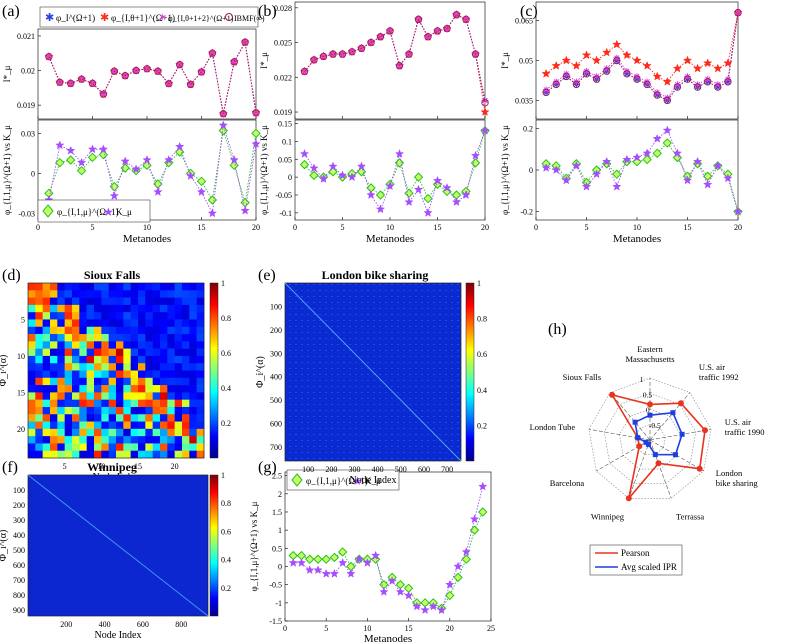 The image size is (793, 644). I want to click on sioux-axes-xtick-label: 20, so click(175, 466).